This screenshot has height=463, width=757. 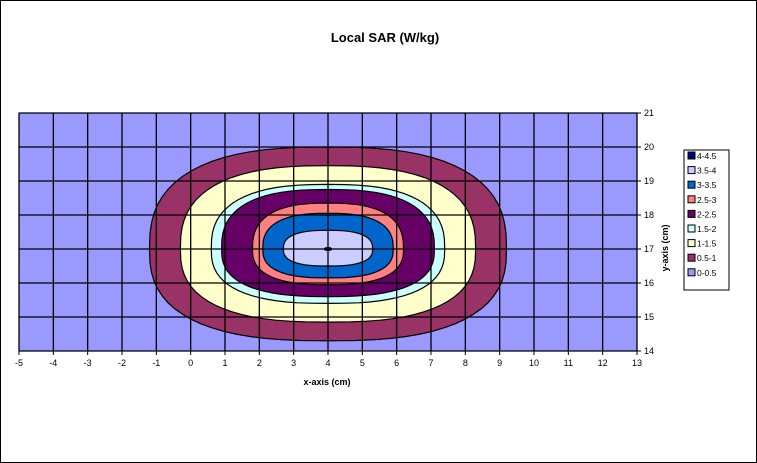 I want to click on y-tick-label: 21, so click(x=649, y=113).